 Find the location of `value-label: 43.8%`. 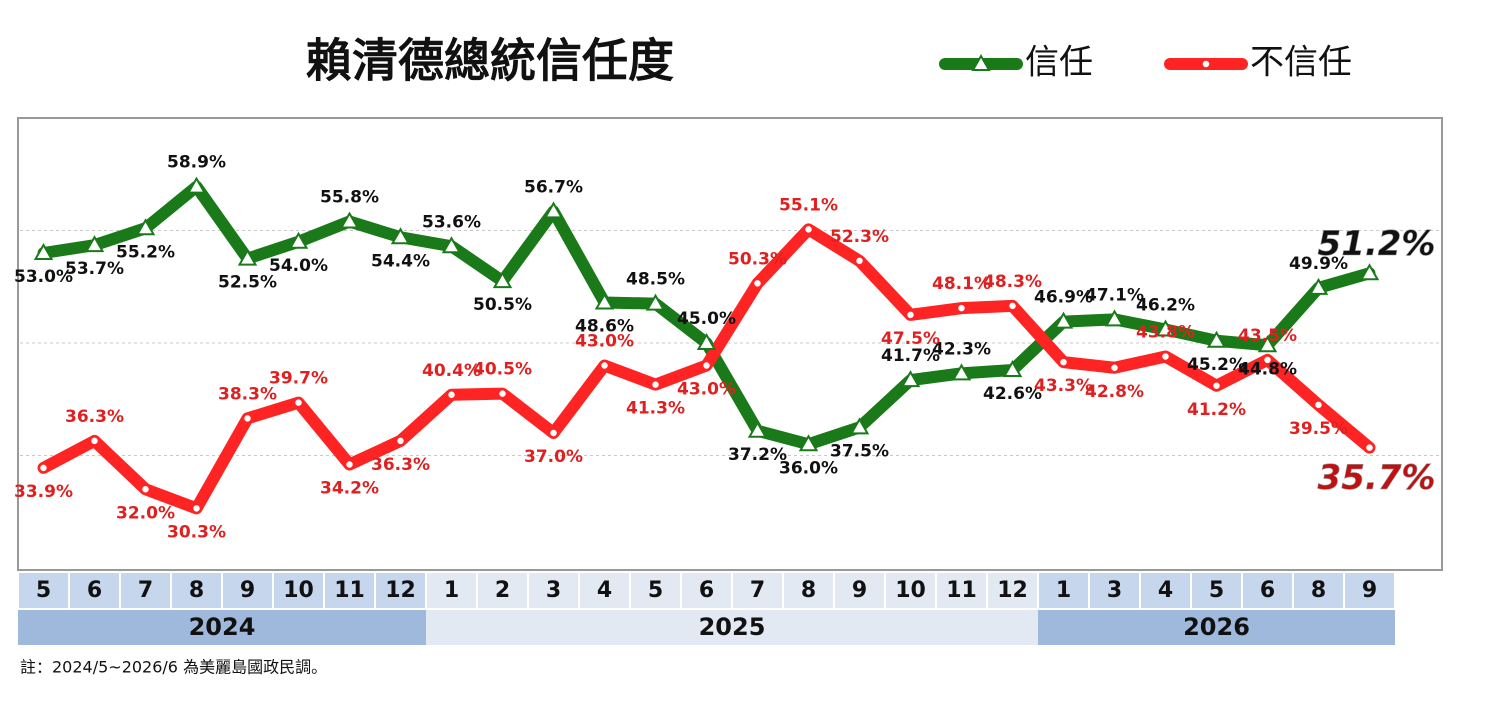

value-label: 43.8% is located at coordinates (1165, 333).